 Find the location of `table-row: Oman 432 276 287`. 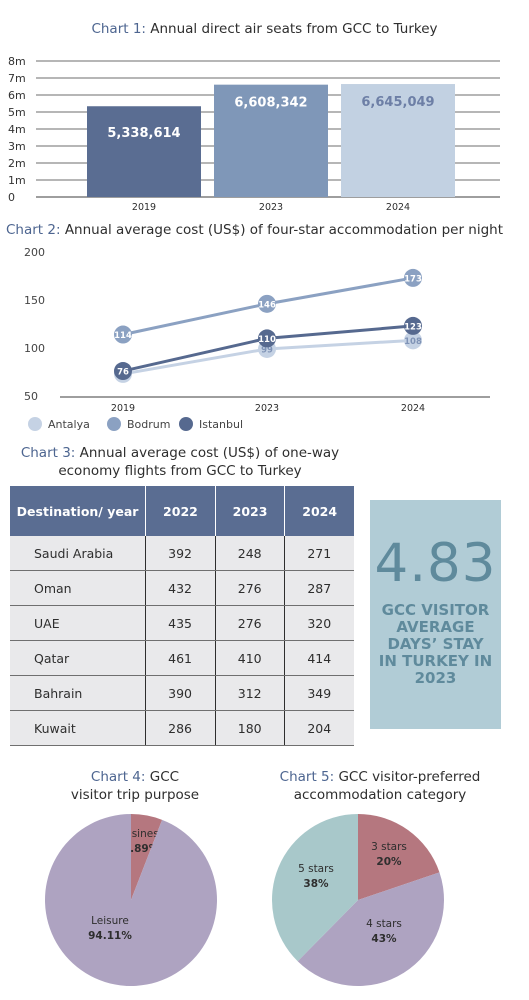

table-row: Oman 432 276 287 is located at coordinates (182, 588).